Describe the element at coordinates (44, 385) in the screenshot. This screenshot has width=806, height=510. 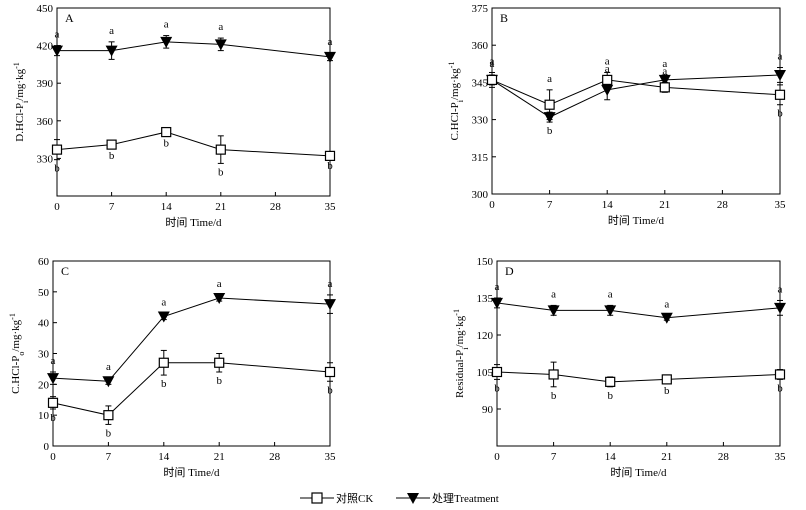
I see `y-tick-label: 20` at that location.